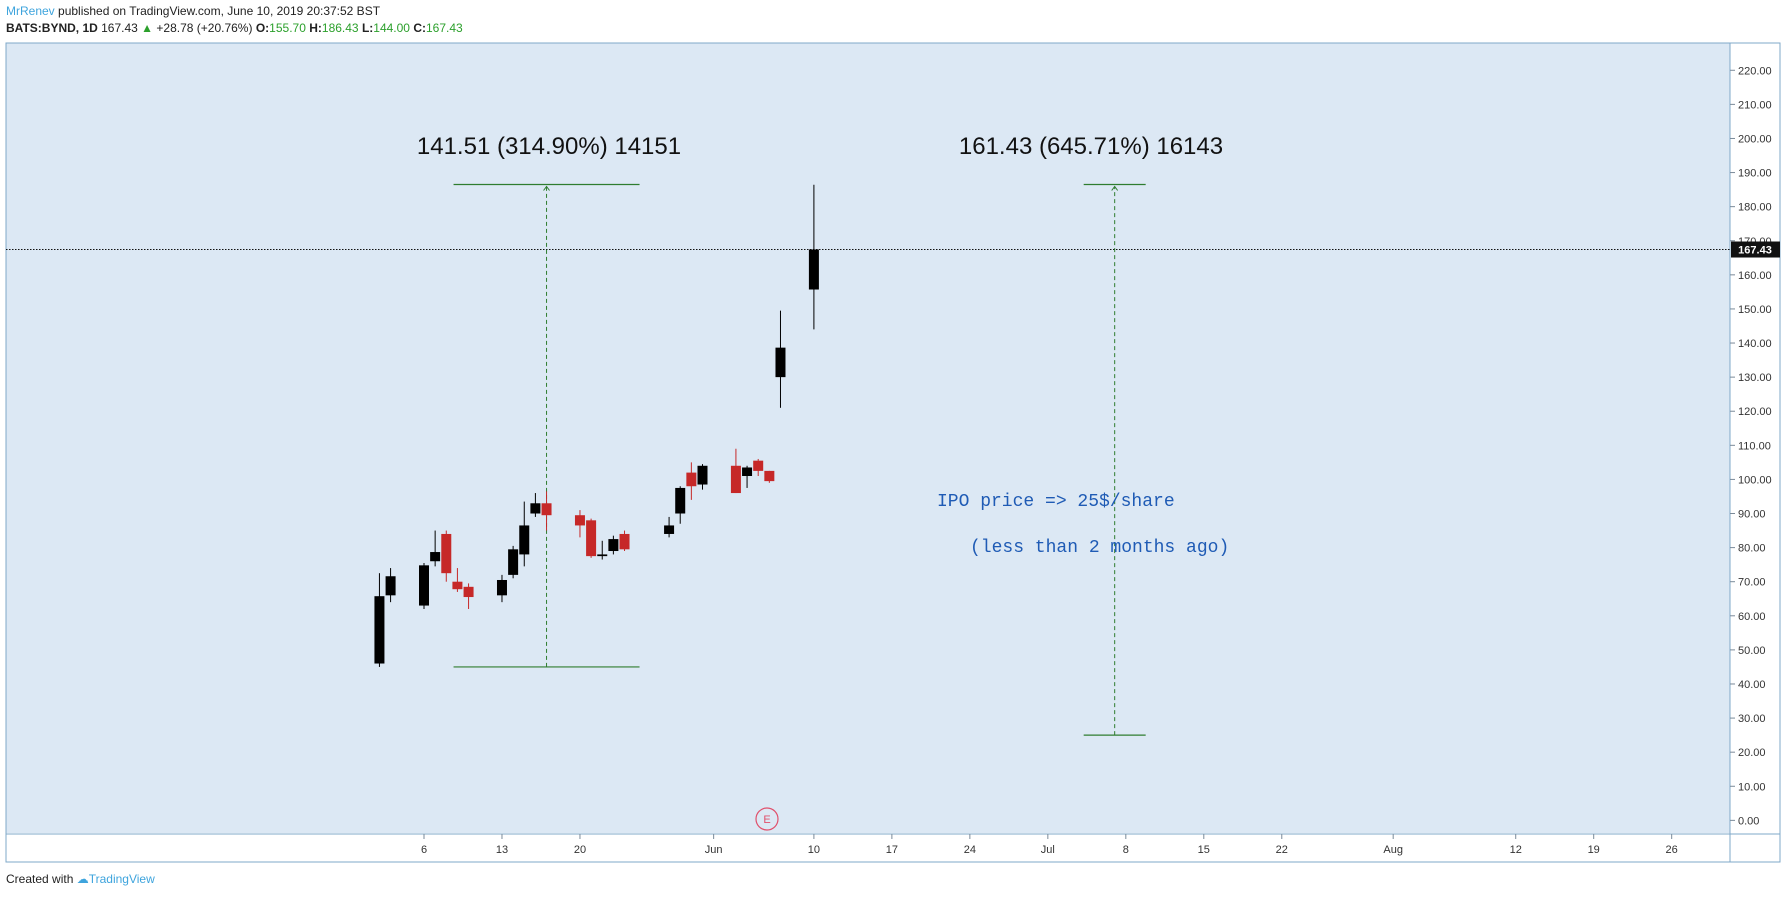 The image size is (1788, 899). What do you see at coordinates (1755, 480) in the screenshot?
I see `y-tick-label: 100.00` at bounding box center [1755, 480].